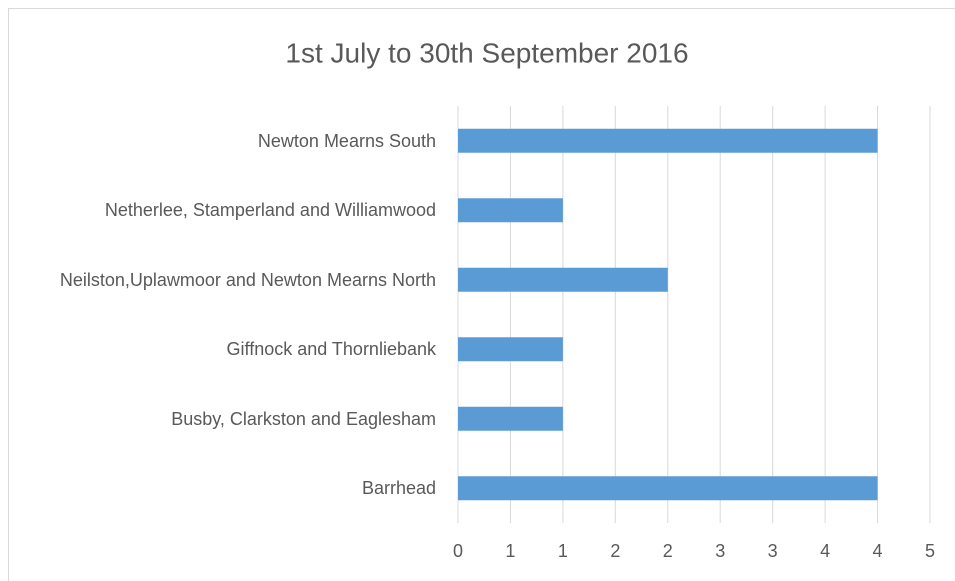 The height and width of the screenshot is (581, 955). Describe the element at coordinates (398, 488) in the screenshot. I see `y-tick-label: Barrhead` at that location.